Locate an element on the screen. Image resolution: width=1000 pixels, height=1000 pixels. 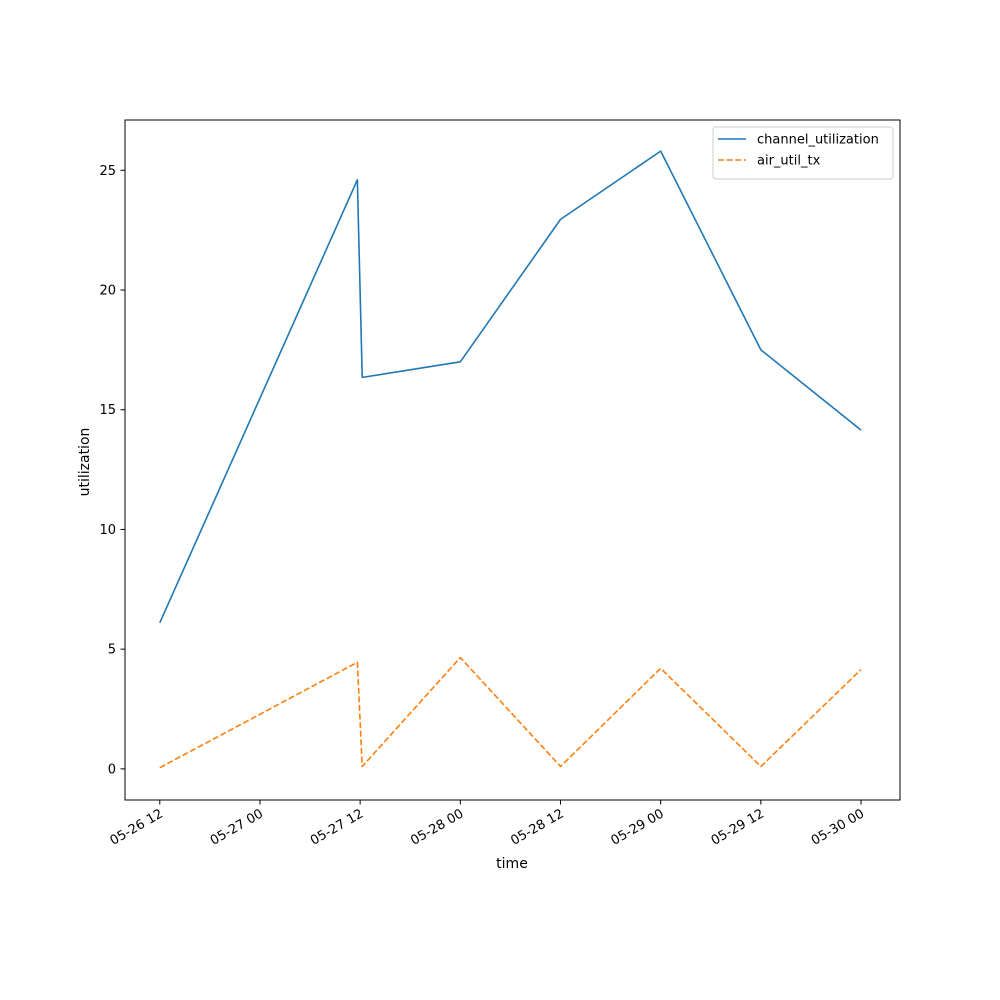
legend: channel_utilization air_util_tx is located at coordinates (803, 153).